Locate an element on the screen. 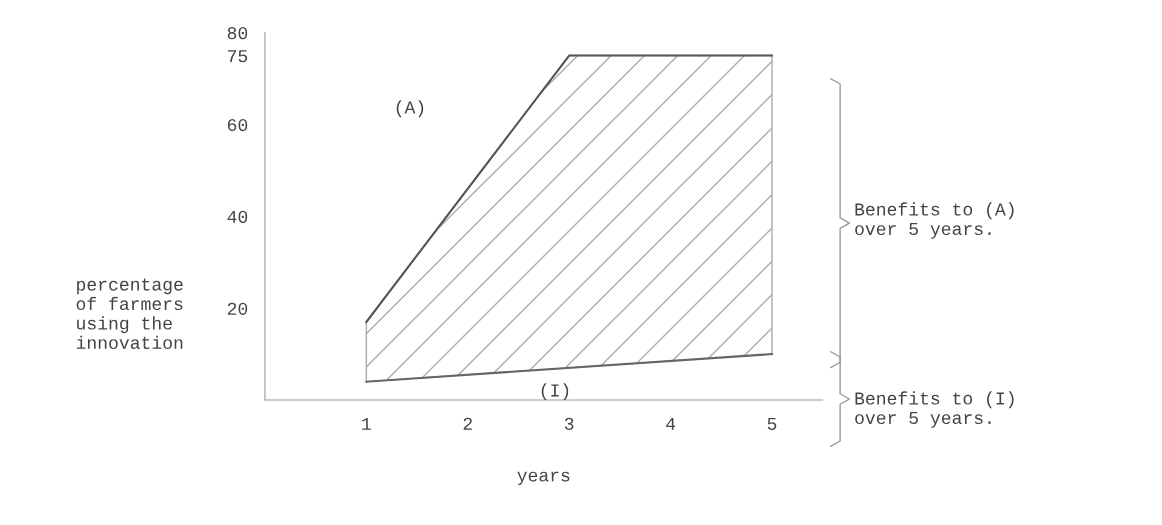 This screenshot has width=1162, height=525. annotation: (A) is located at coordinates (410, 109).